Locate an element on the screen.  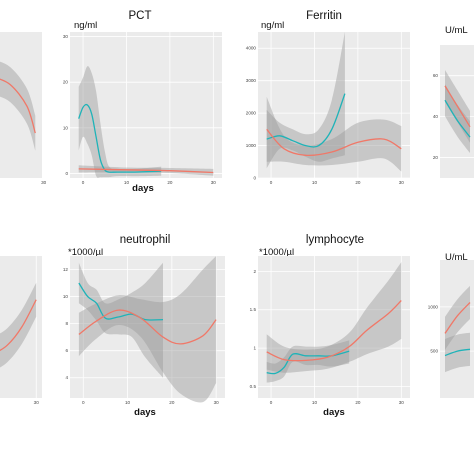
pct-ytick-label: 30 is located at coordinates (66, 36).